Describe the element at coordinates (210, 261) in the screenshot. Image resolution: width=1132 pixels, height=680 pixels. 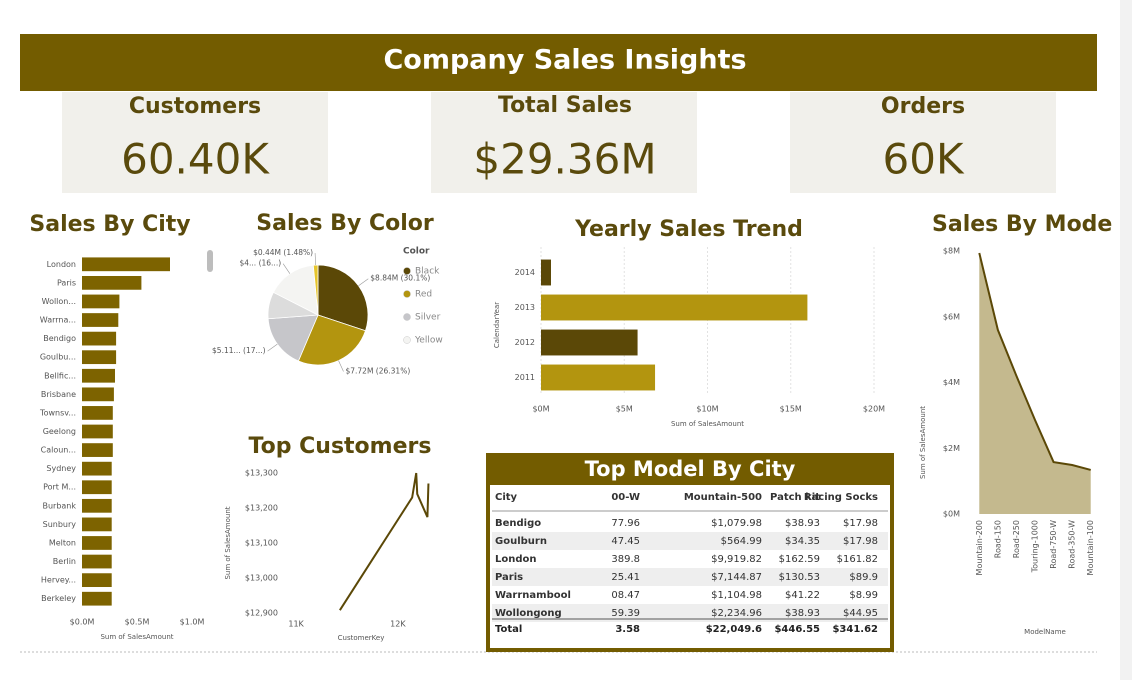
I see `scrollbar` at that location.